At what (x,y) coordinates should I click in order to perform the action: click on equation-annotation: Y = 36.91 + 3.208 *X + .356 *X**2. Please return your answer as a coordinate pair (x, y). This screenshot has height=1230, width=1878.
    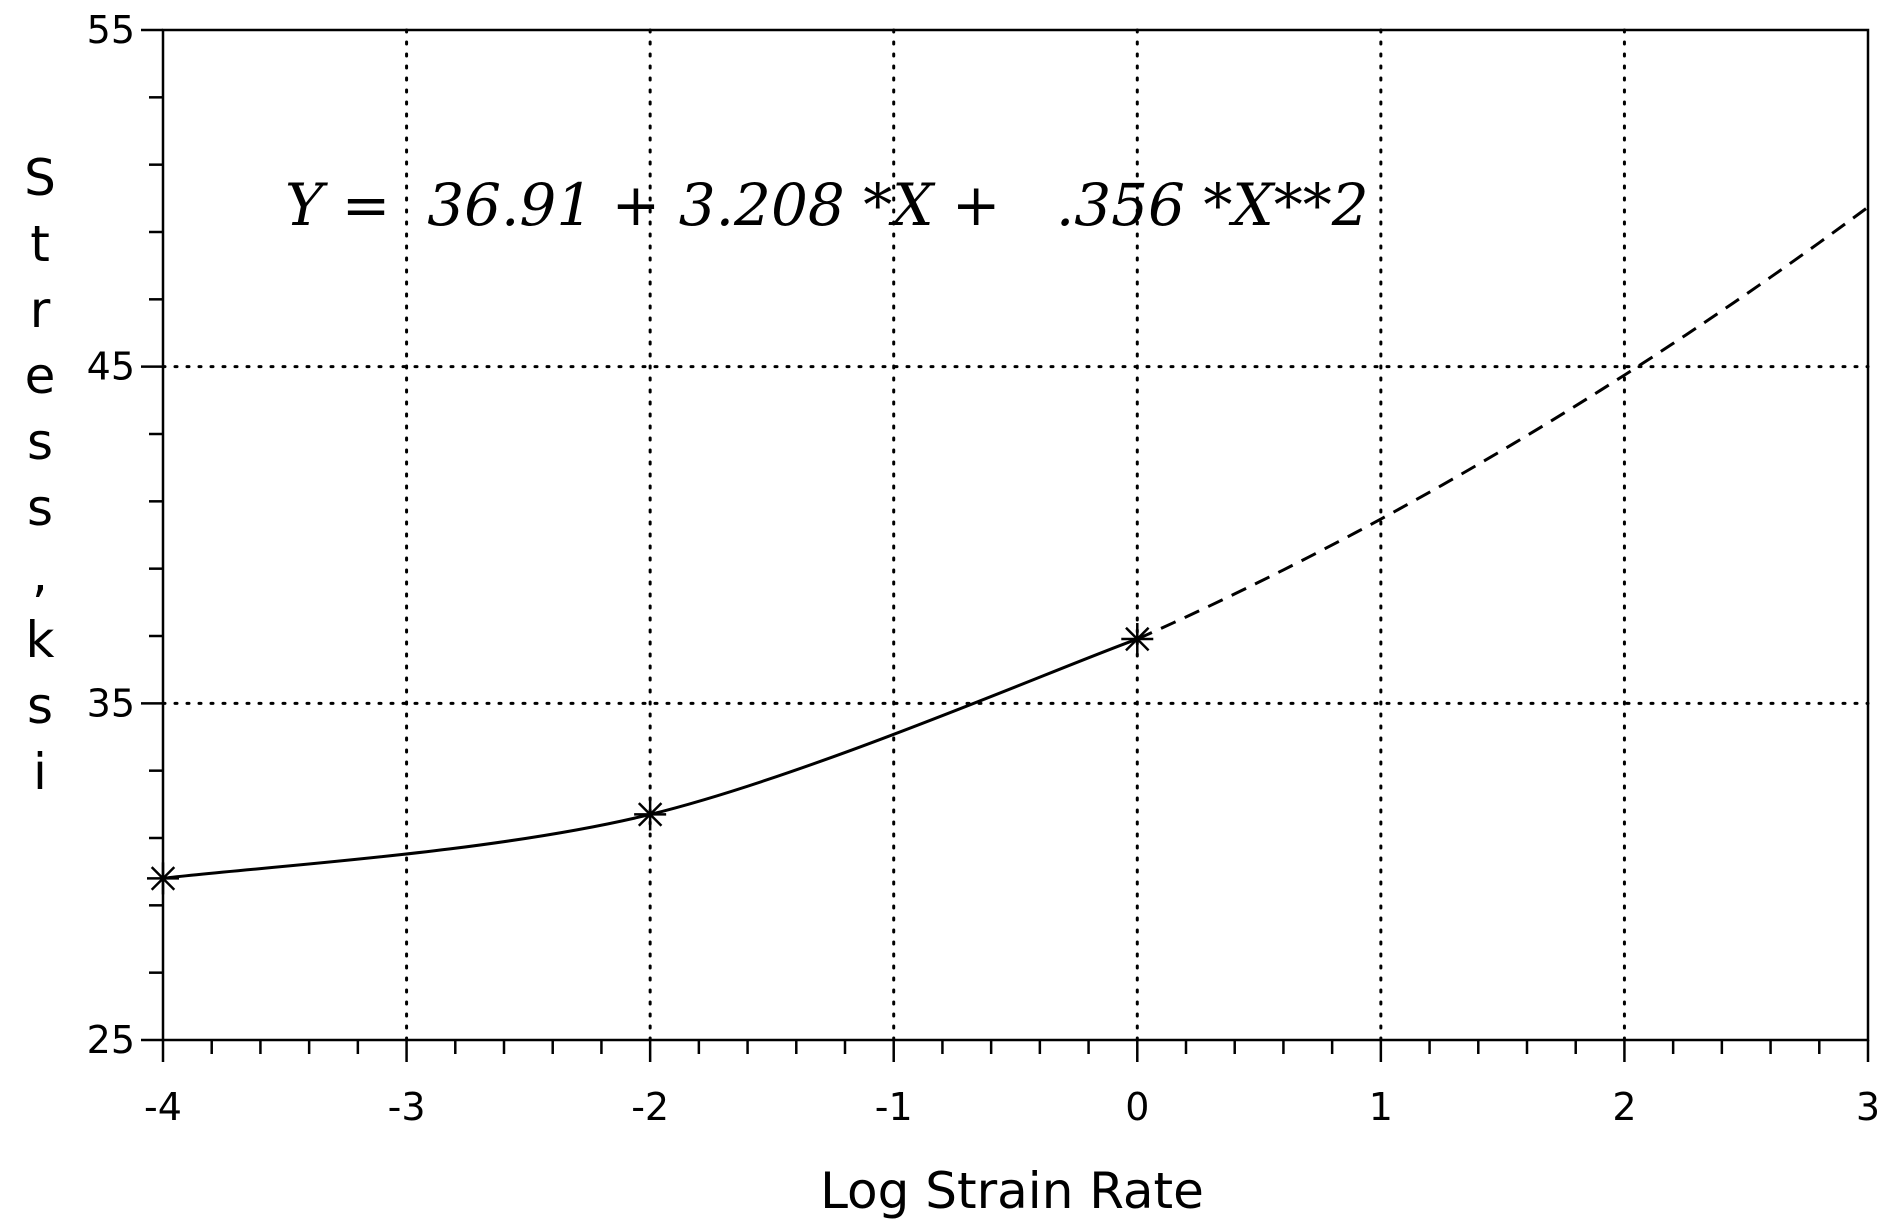
    Looking at the image, I should click on (827, 205).